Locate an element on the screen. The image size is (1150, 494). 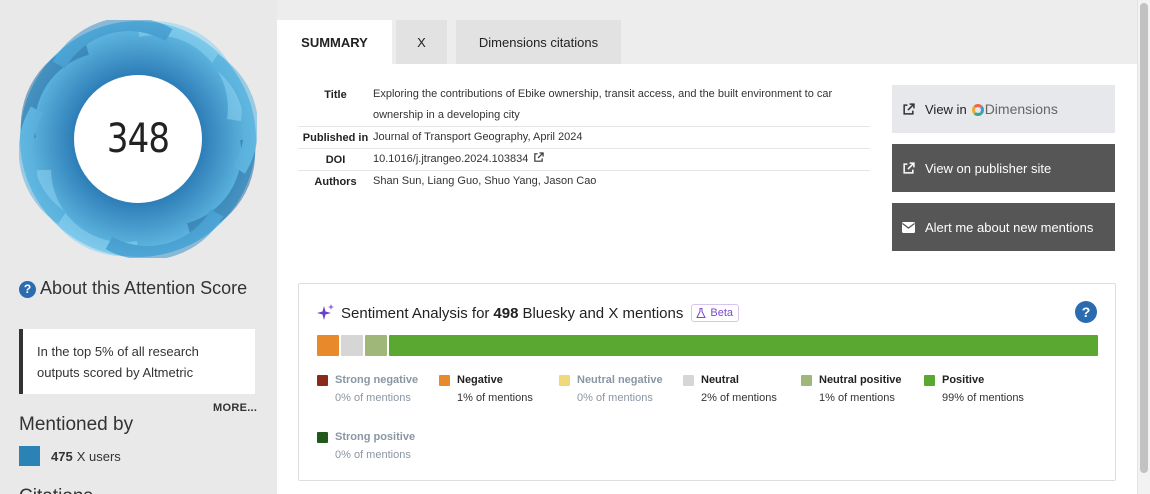
sparkle-icon is located at coordinates (325, 312).